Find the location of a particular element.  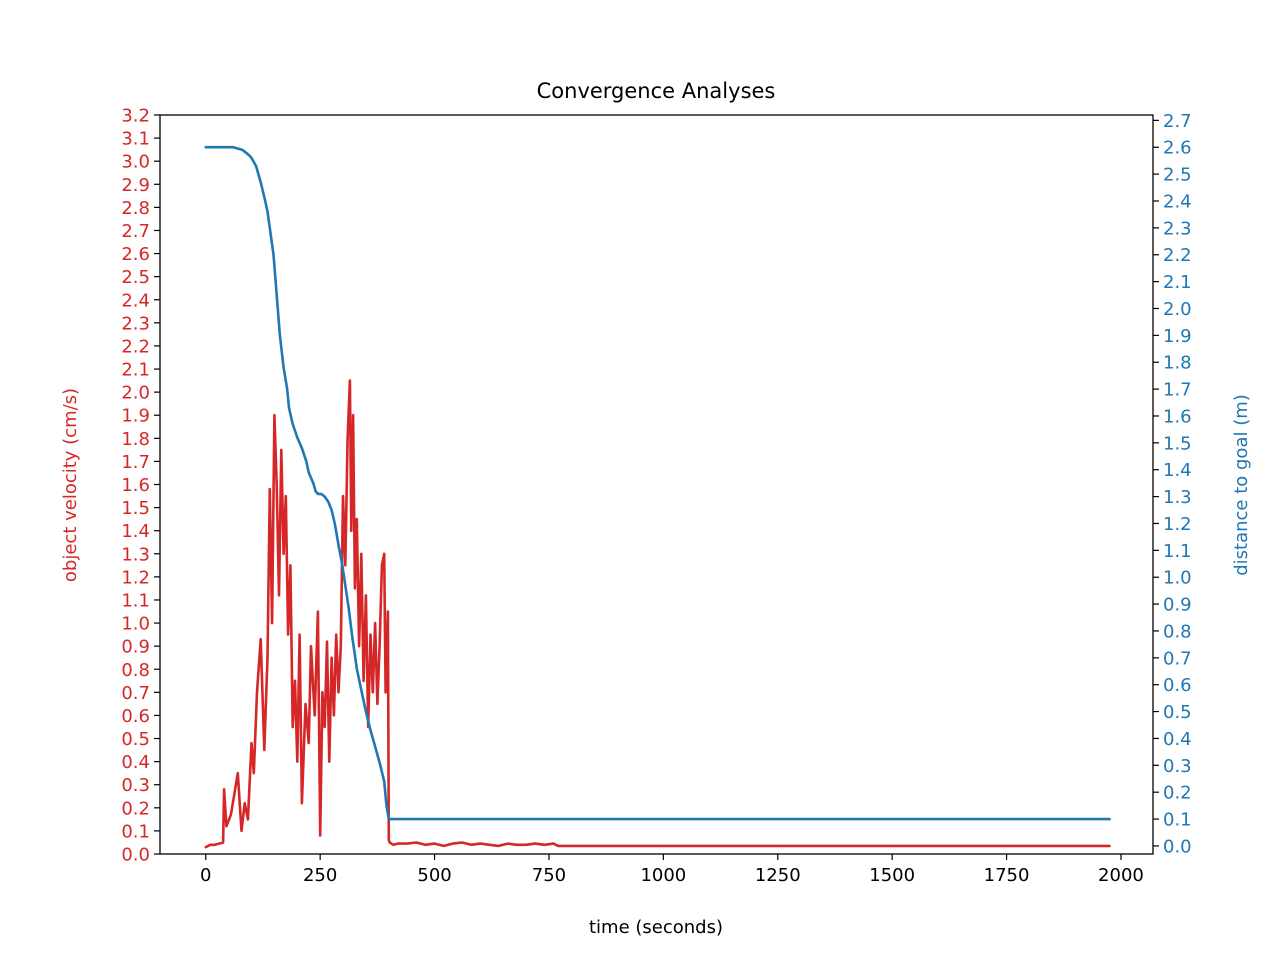

y-axis-right-label: distance to goal (m) is located at coordinates (1241, 485).